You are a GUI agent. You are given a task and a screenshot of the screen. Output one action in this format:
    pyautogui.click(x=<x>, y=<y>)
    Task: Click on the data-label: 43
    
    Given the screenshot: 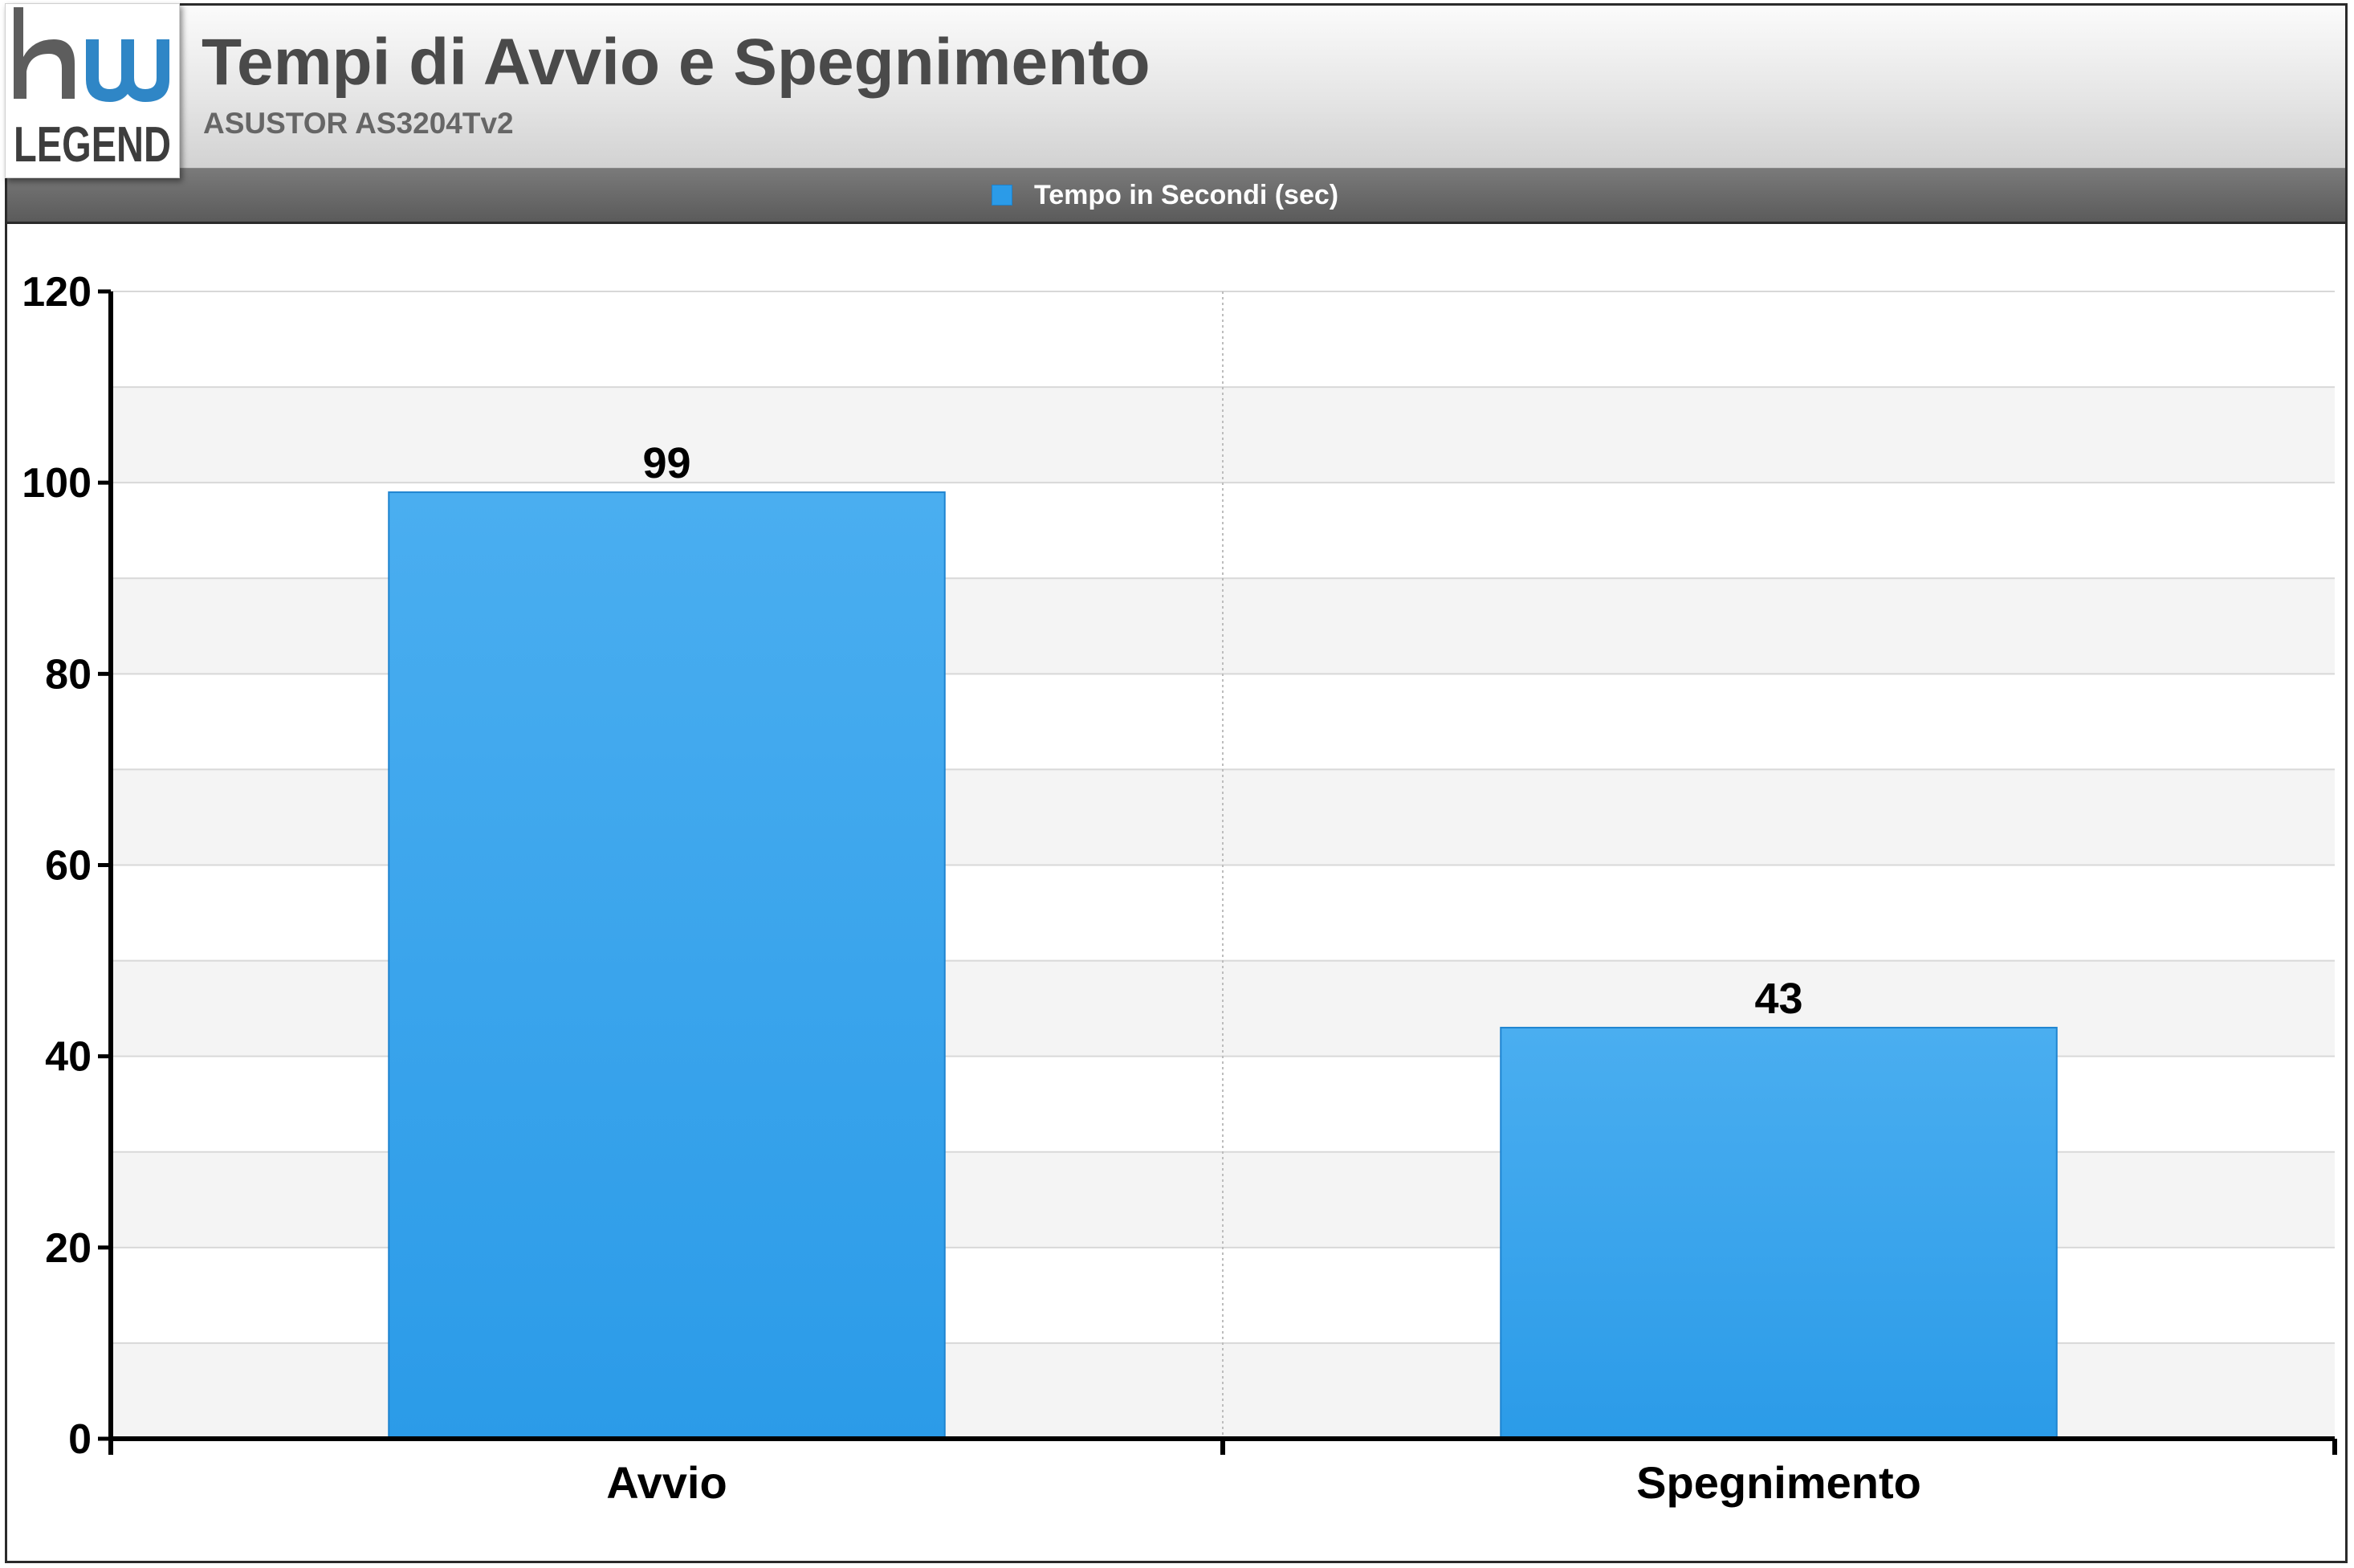 What is the action you would take?
    pyautogui.click(x=1778, y=999)
    